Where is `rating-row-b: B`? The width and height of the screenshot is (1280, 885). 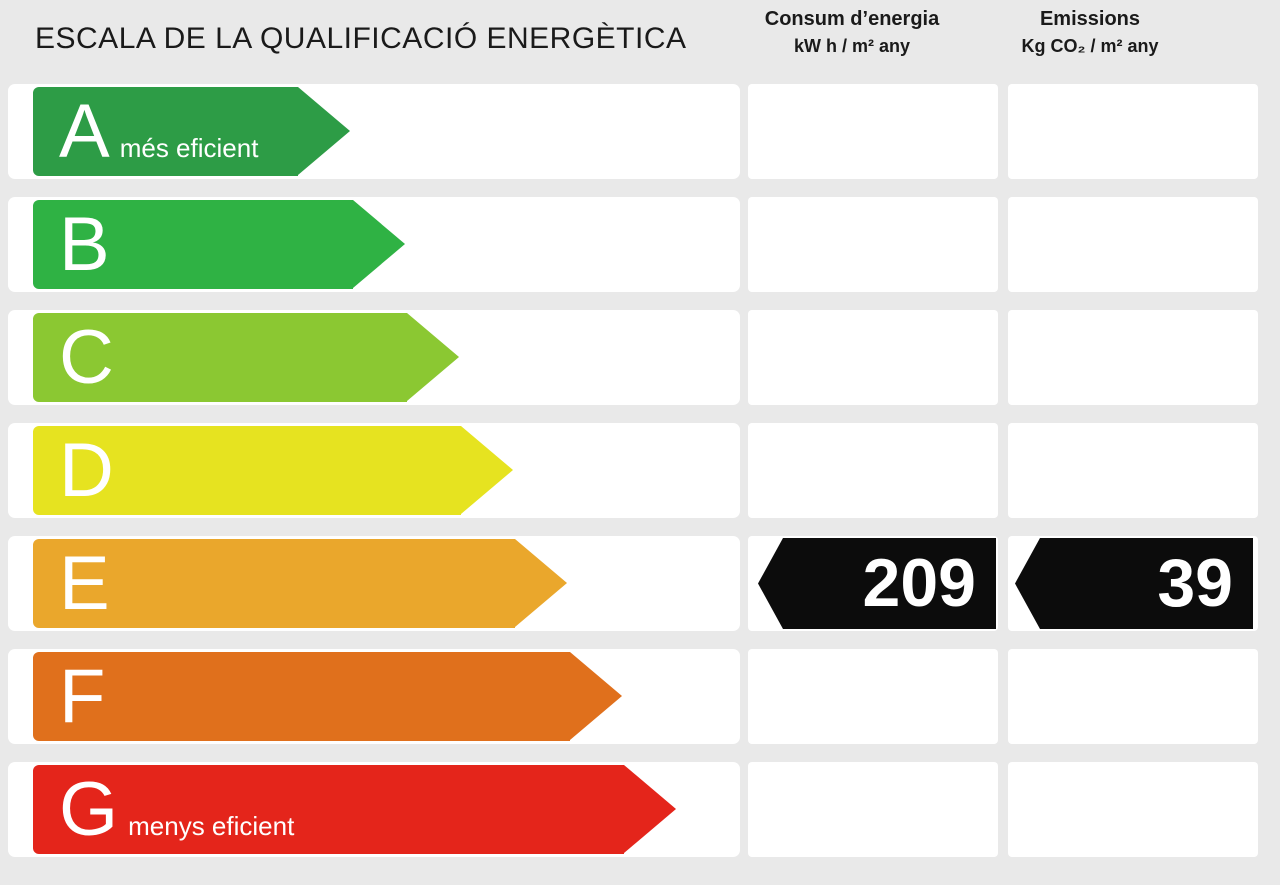 rating-row-b: B is located at coordinates (640, 244).